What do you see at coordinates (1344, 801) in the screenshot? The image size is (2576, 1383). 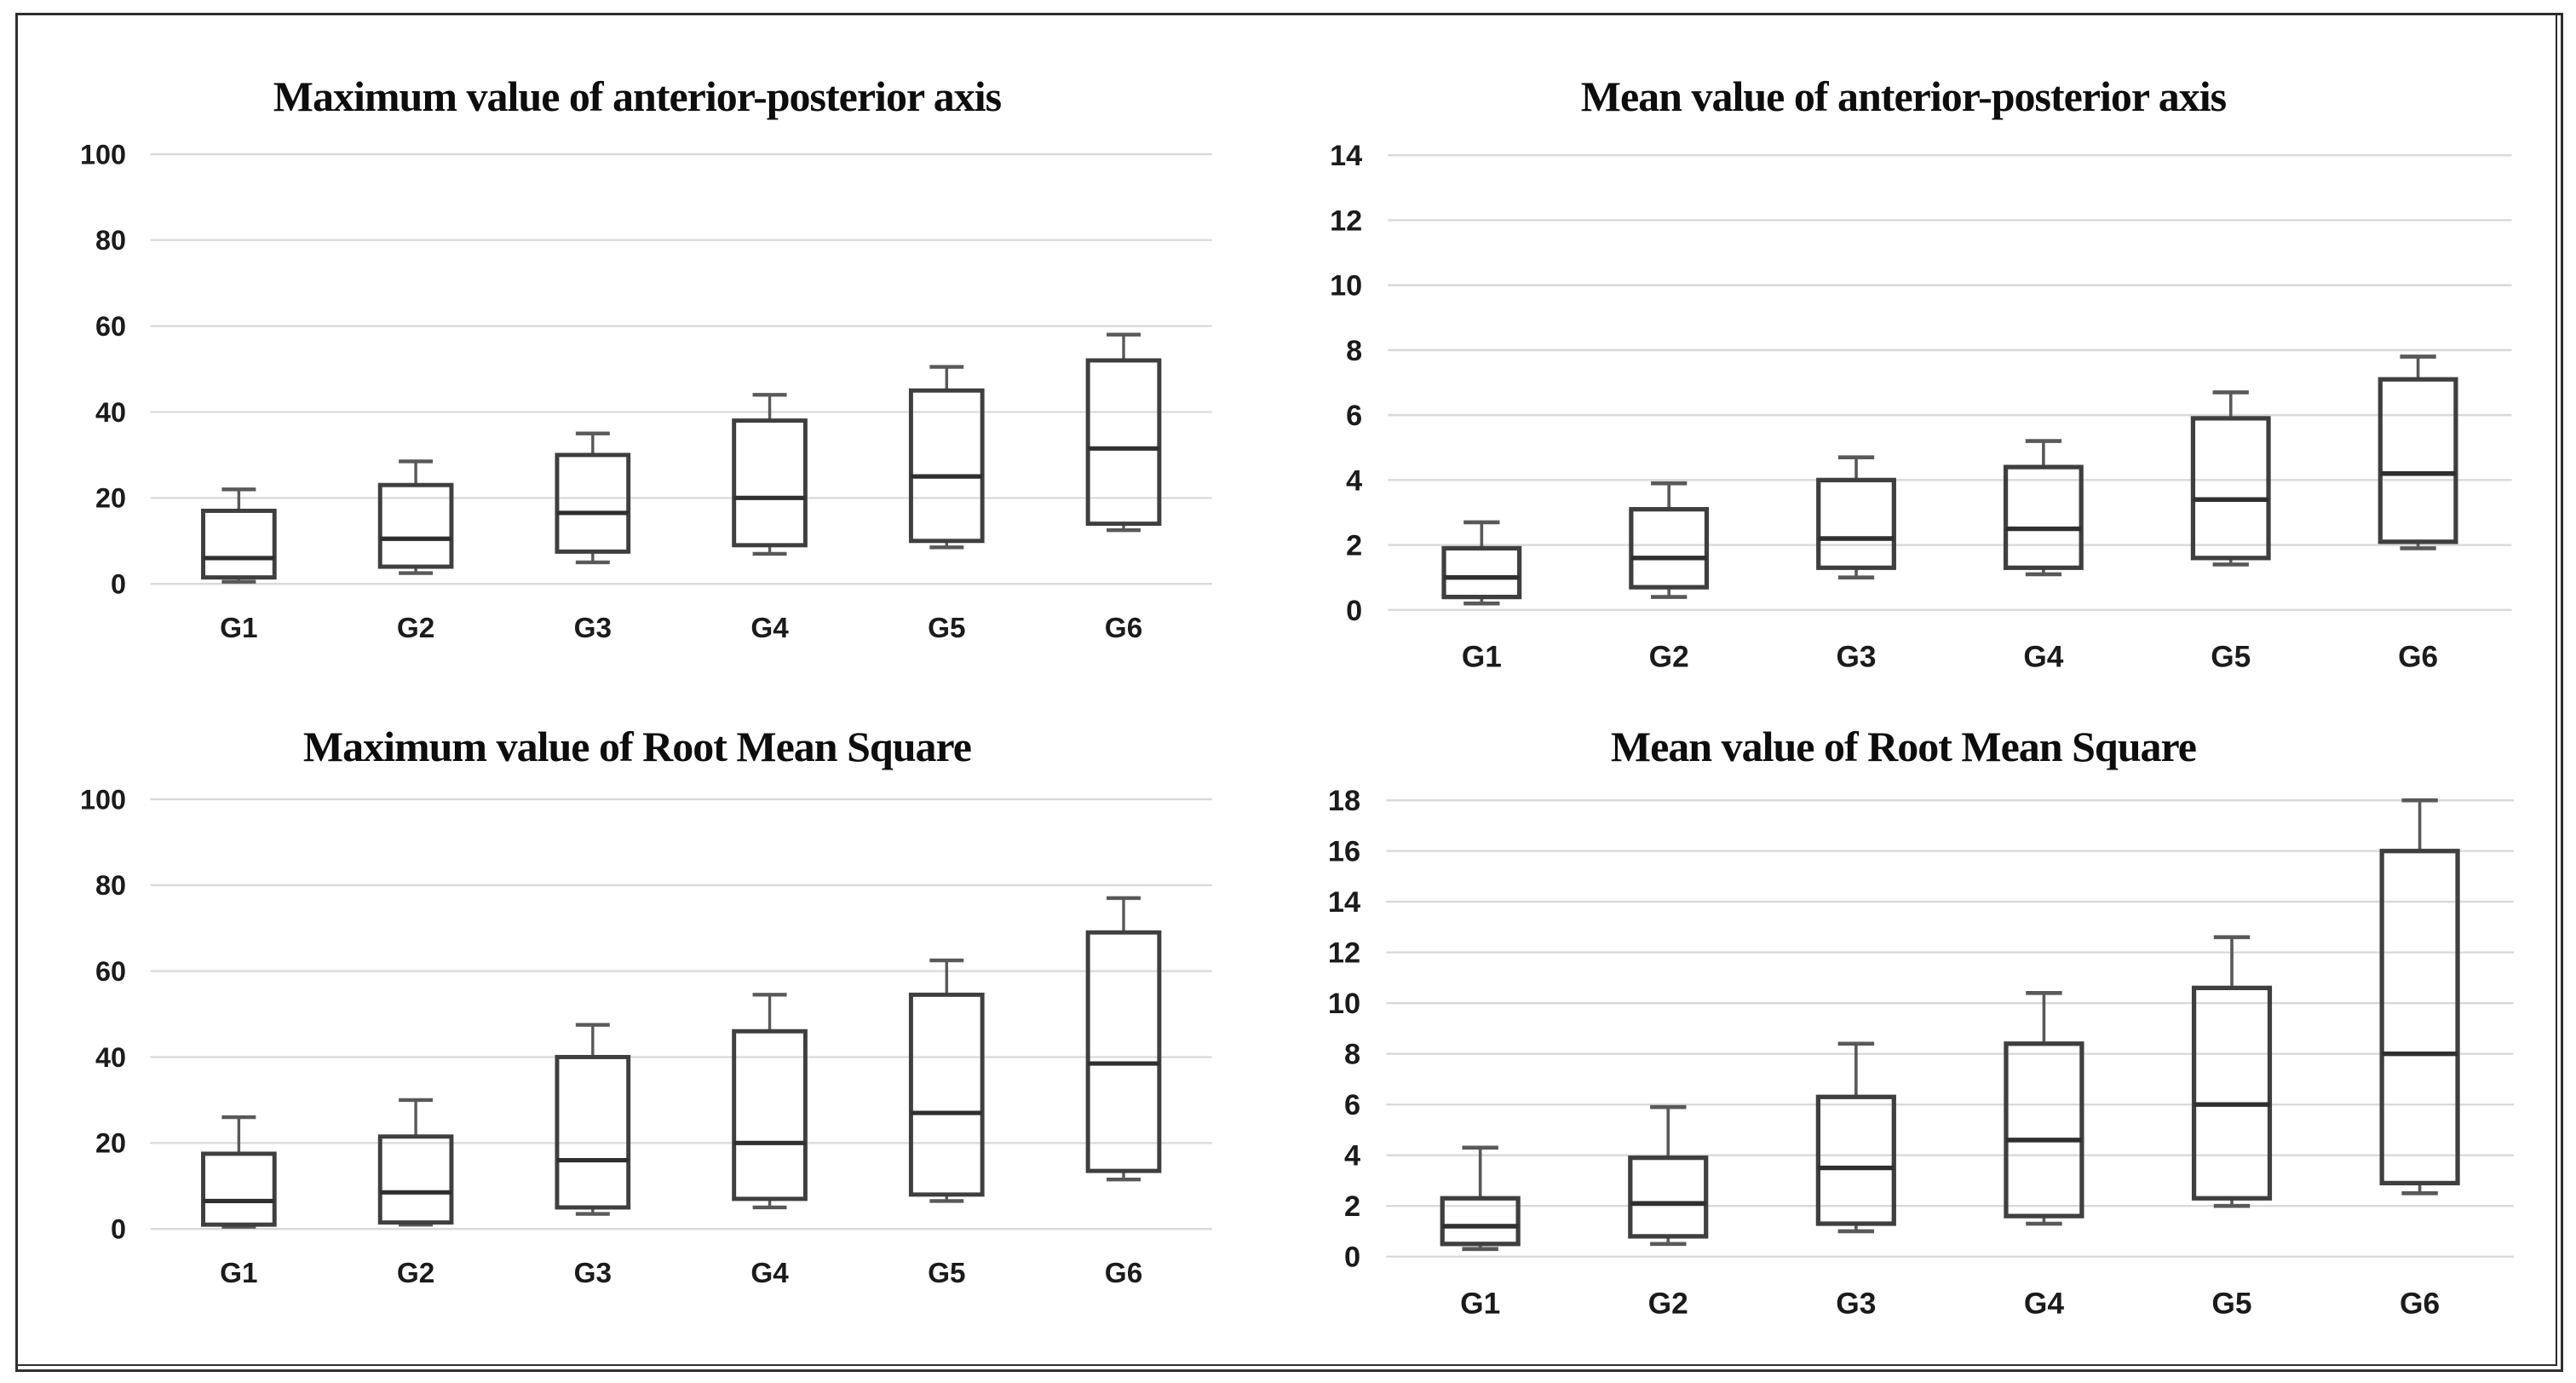 I see `y-tick-label: 18` at bounding box center [1344, 801].